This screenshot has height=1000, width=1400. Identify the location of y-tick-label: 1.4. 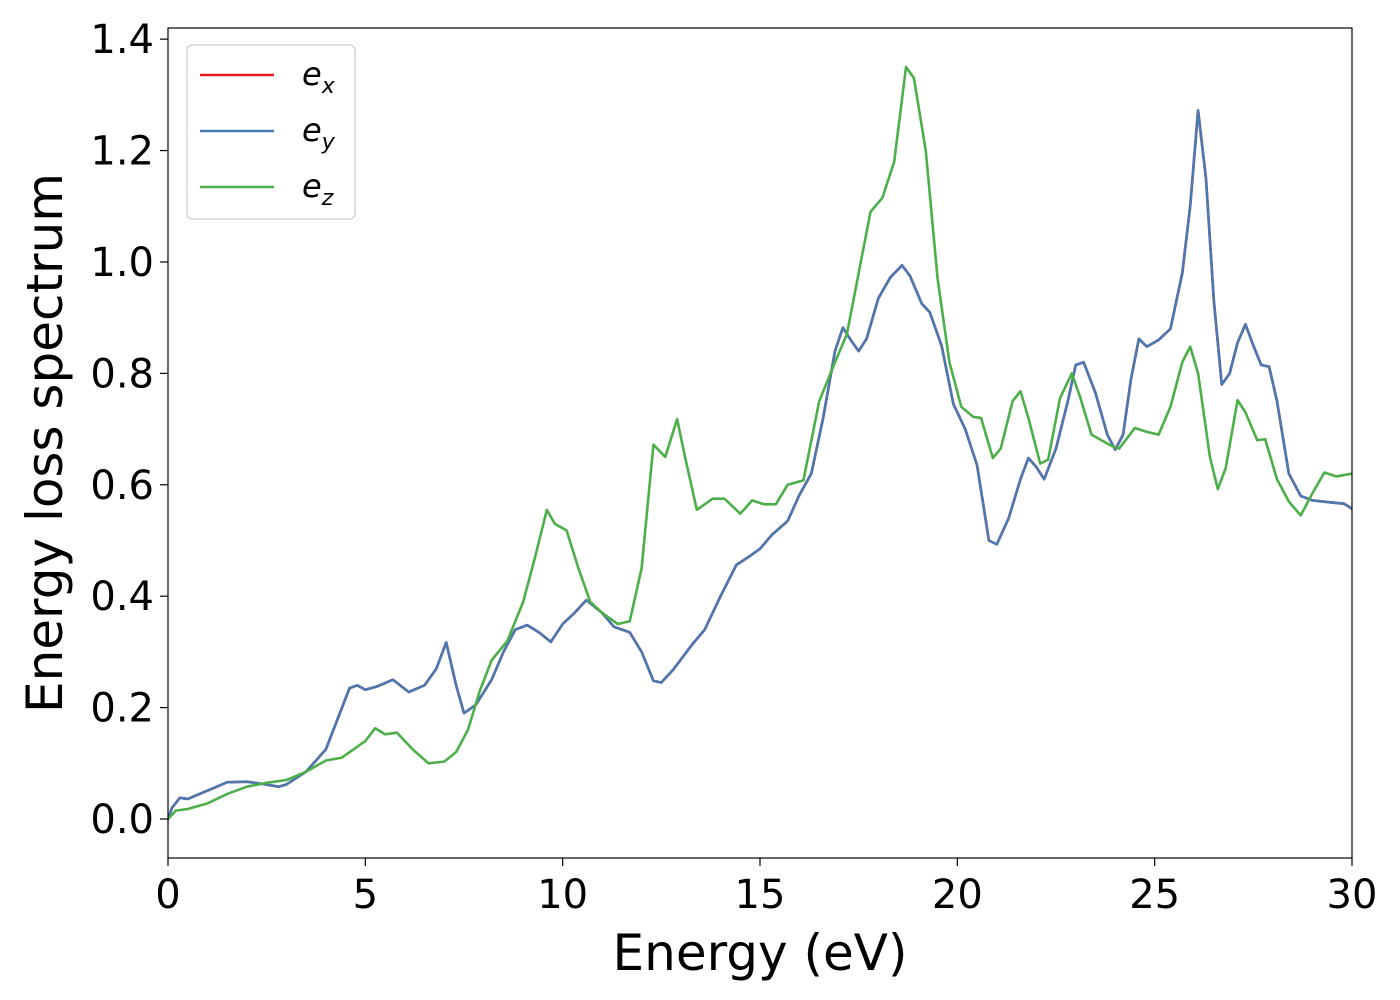
(122, 40).